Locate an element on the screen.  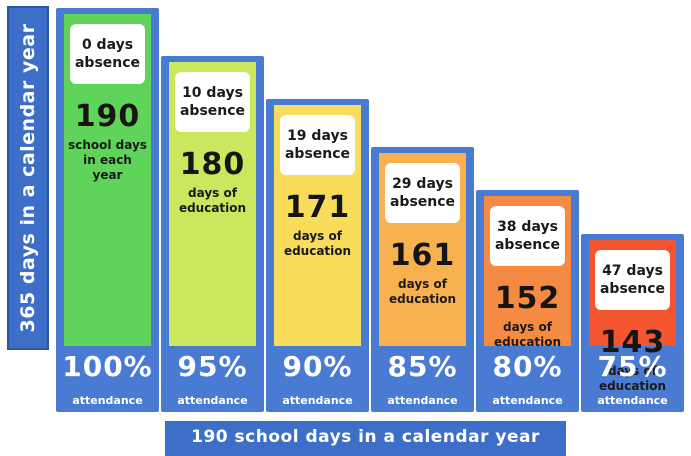
attendance-percent: 100% is located at coordinates (107, 366).